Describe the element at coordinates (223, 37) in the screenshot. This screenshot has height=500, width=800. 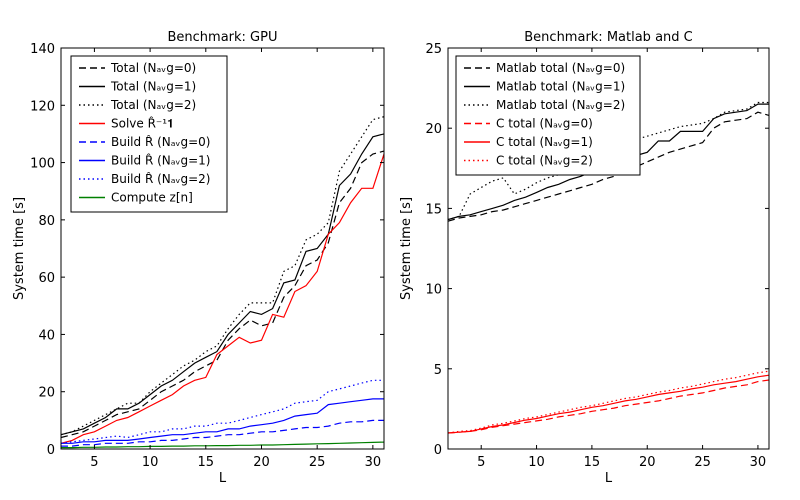
I see `chart-title: Benchmark: GPU` at that location.